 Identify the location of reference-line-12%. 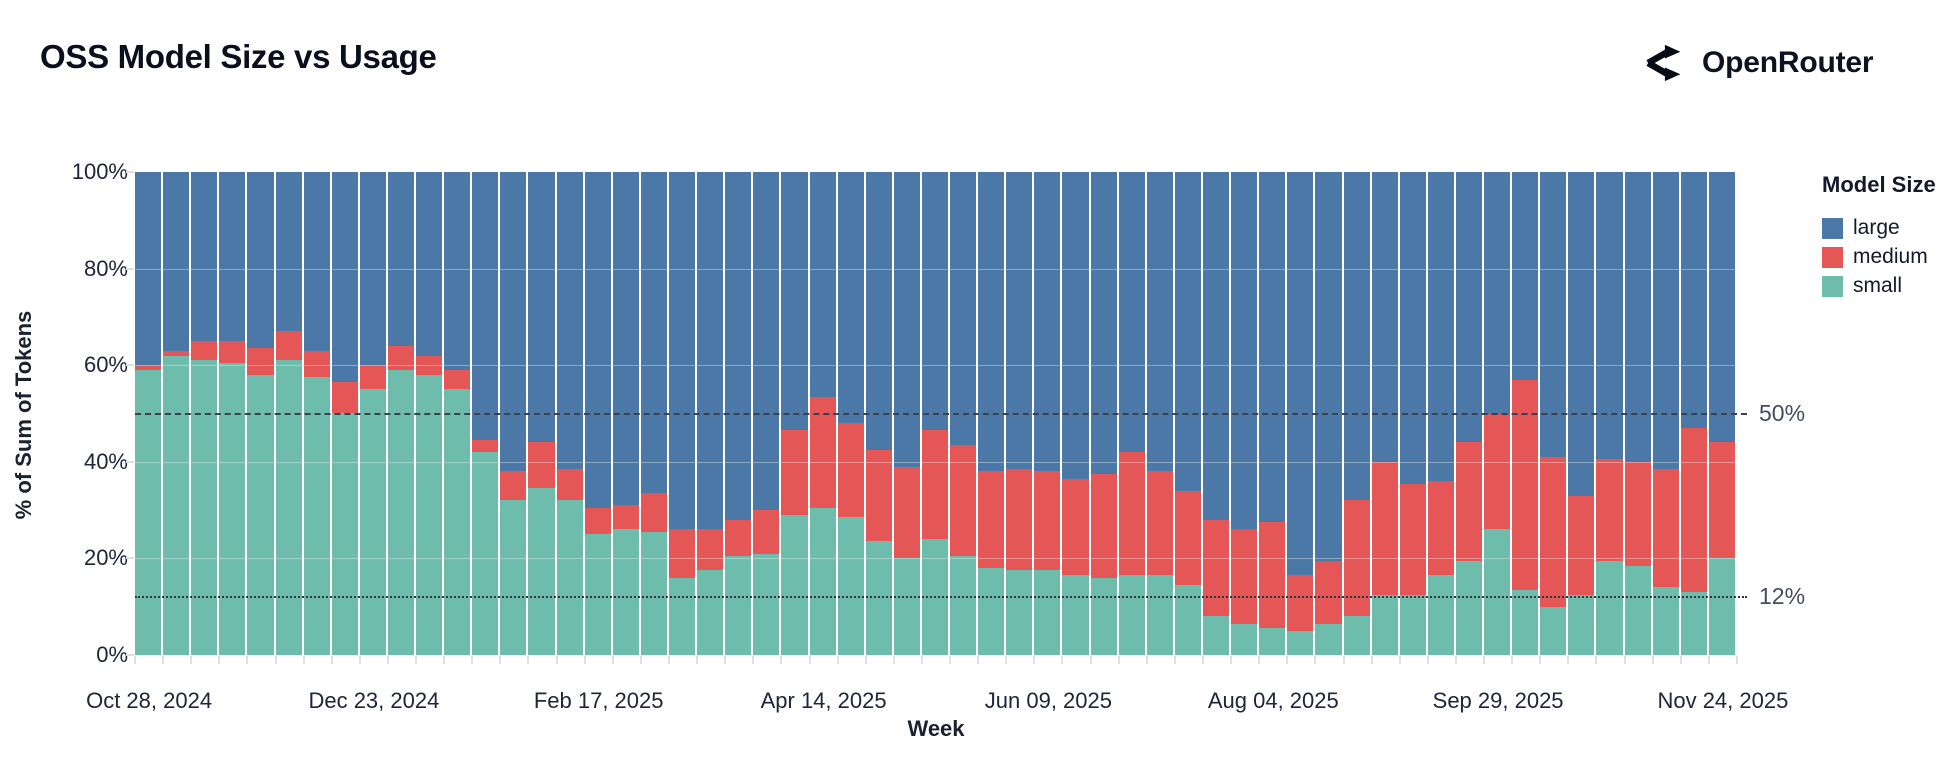
(941, 597).